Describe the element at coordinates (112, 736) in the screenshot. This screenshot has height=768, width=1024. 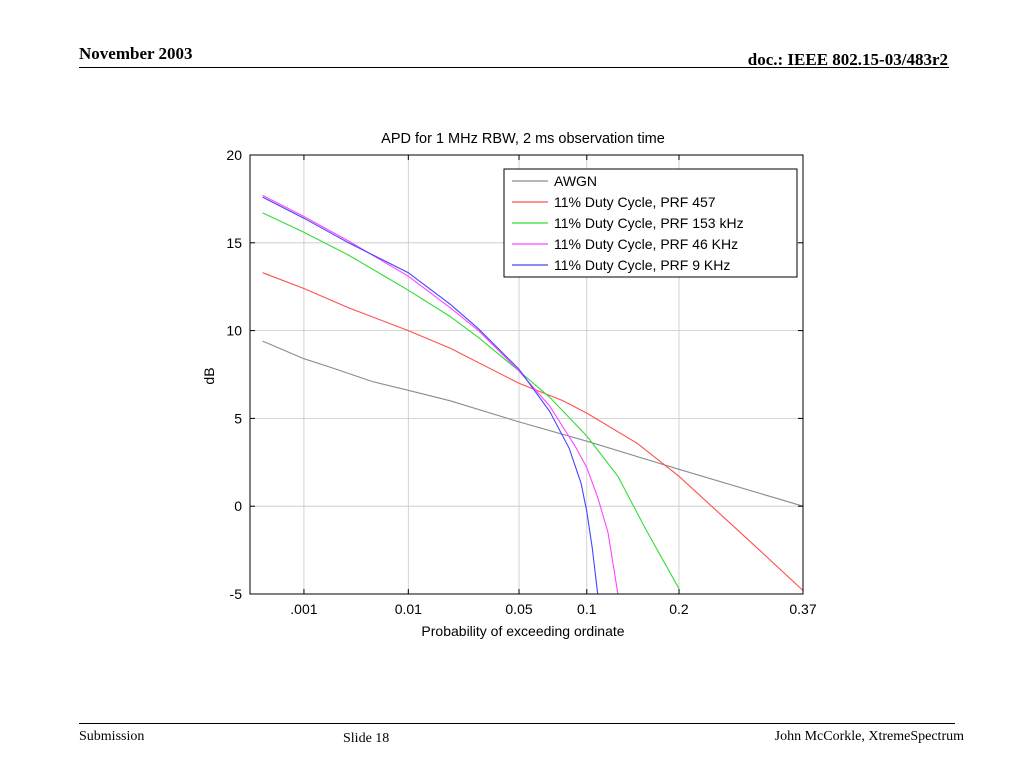
I see `footer-submission: Submission` at that location.